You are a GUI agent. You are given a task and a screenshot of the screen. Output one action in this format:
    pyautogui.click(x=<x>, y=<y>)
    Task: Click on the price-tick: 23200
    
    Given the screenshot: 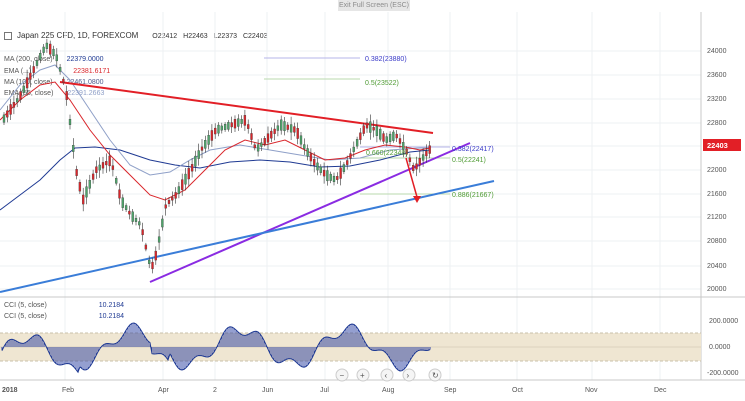 What is the action you would take?
    pyautogui.click(x=717, y=99)
    